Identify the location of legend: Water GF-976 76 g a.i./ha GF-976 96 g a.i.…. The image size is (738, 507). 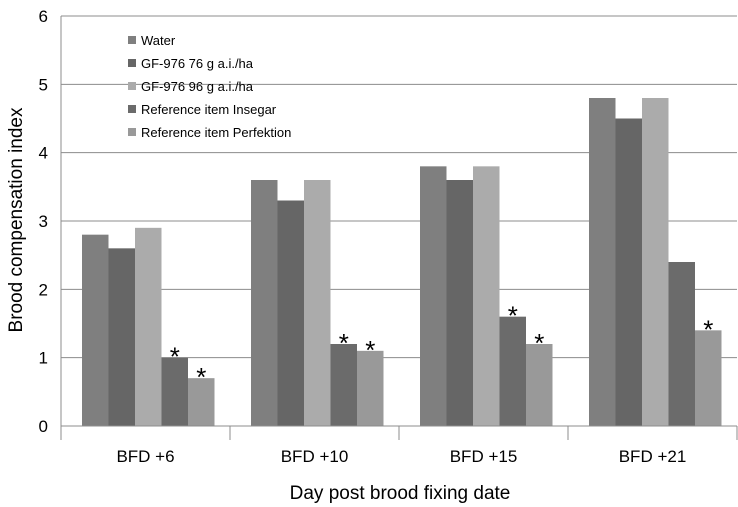
(209, 86).